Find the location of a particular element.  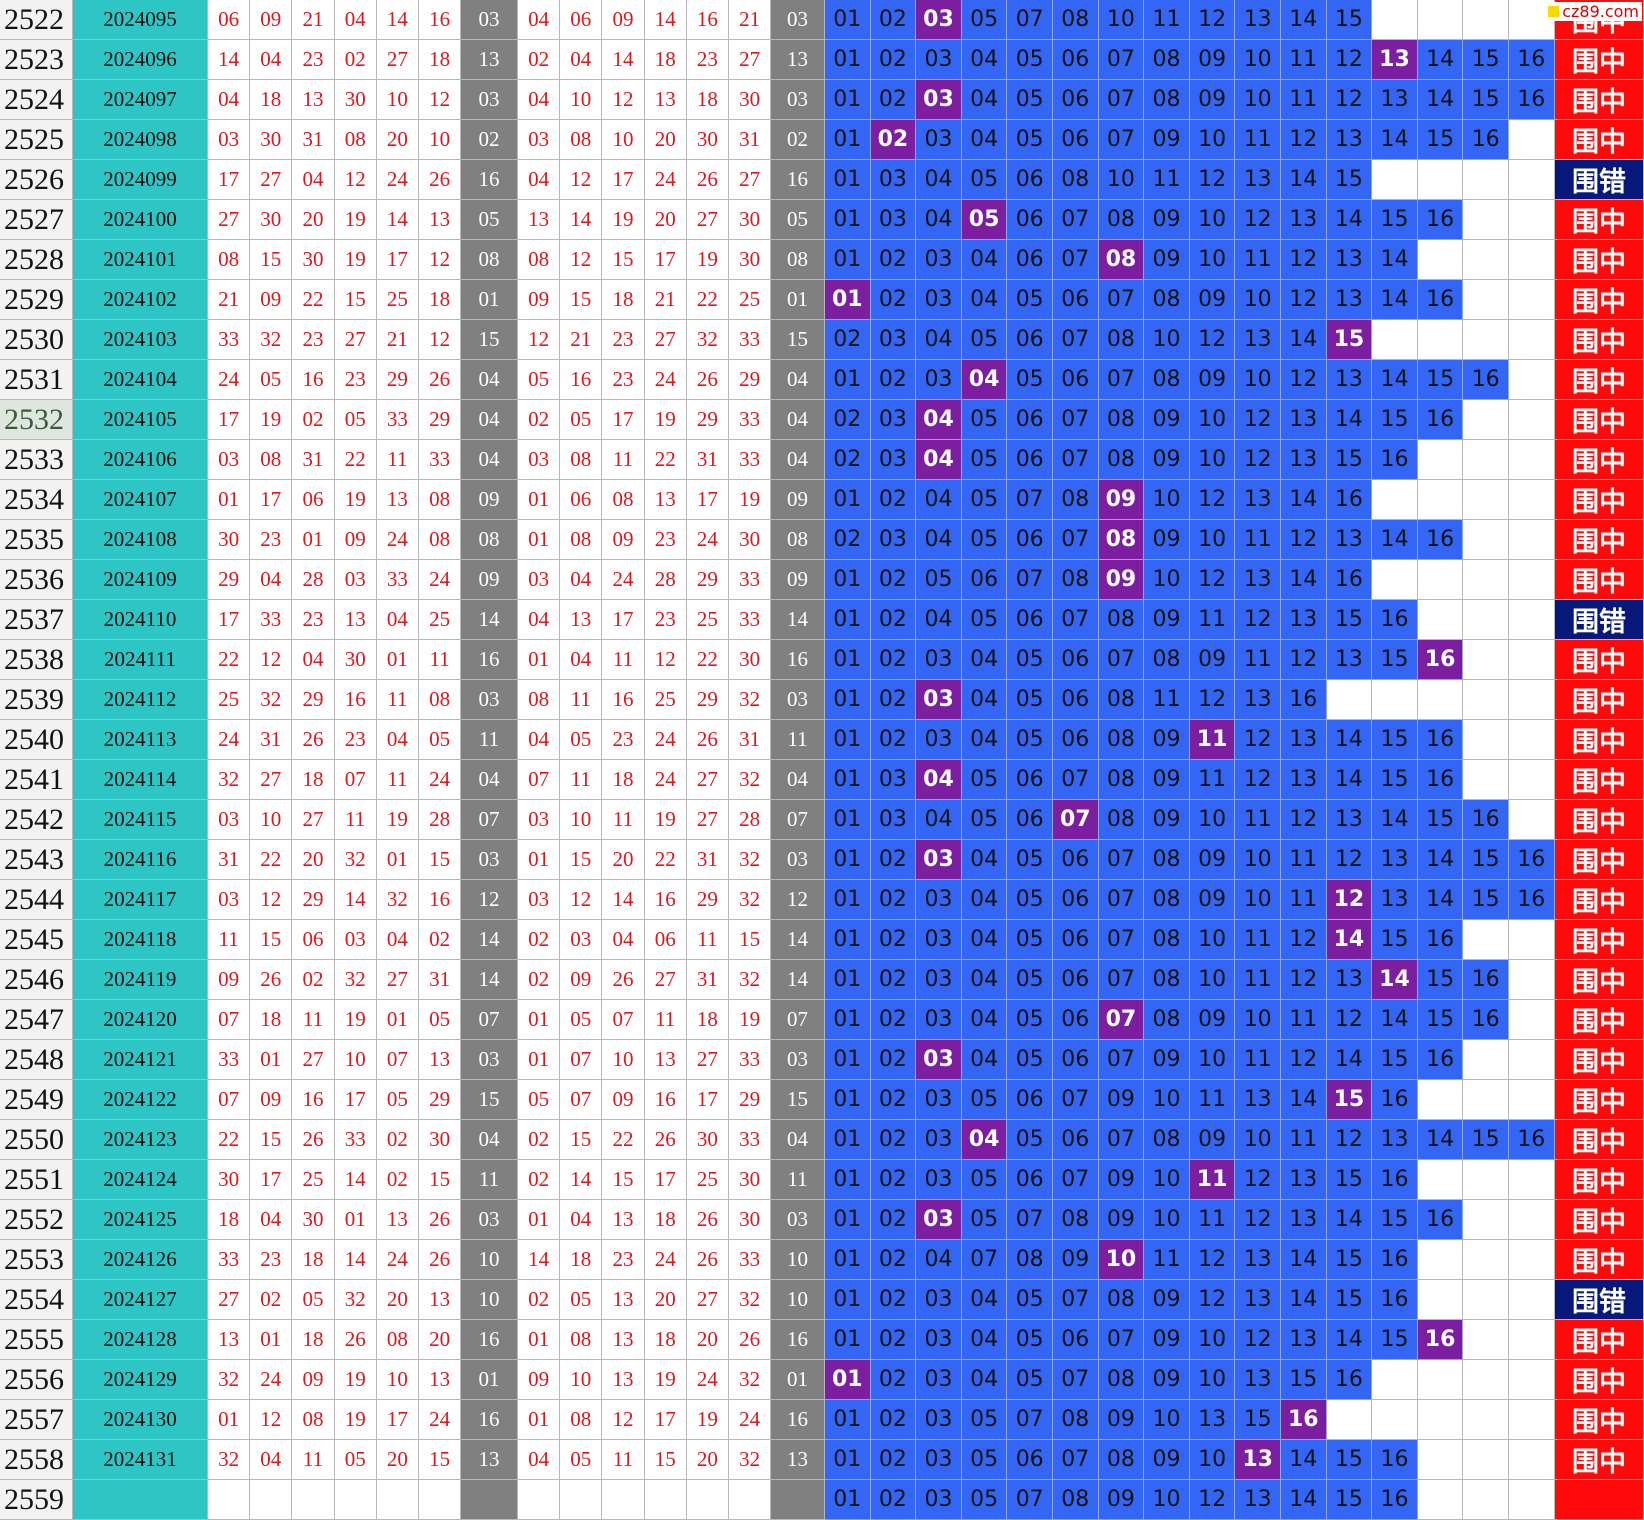

row-number: 2544 is located at coordinates (36, 900).